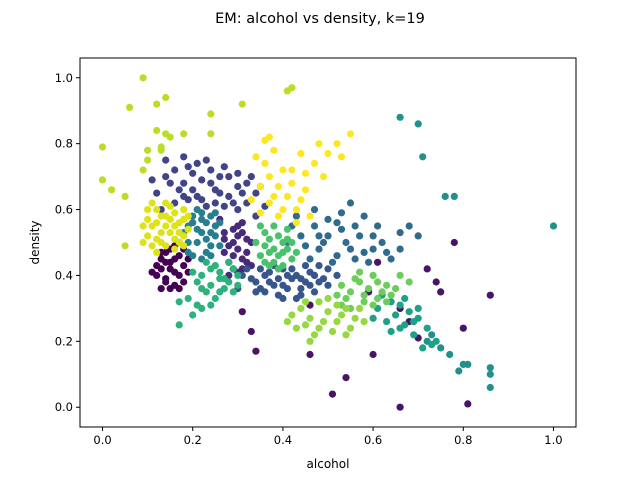  What do you see at coordinates (64, 144) in the screenshot?
I see `y-tick-label: 0.8` at bounding box center [64, 144].